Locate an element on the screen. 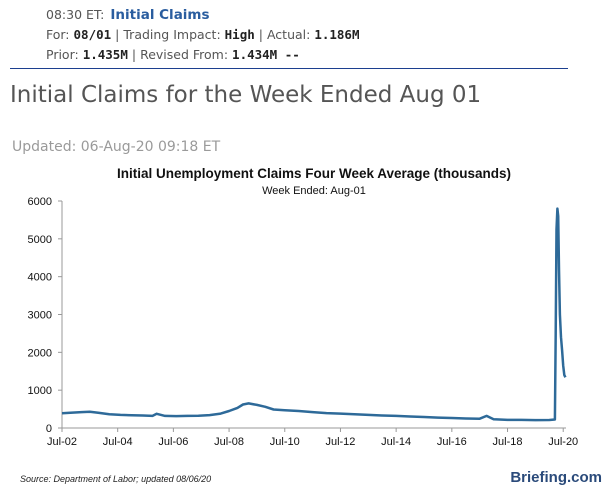 The image size is (612, 491). x-tick-label: Jul-04 is located at coordinates (118, 442).